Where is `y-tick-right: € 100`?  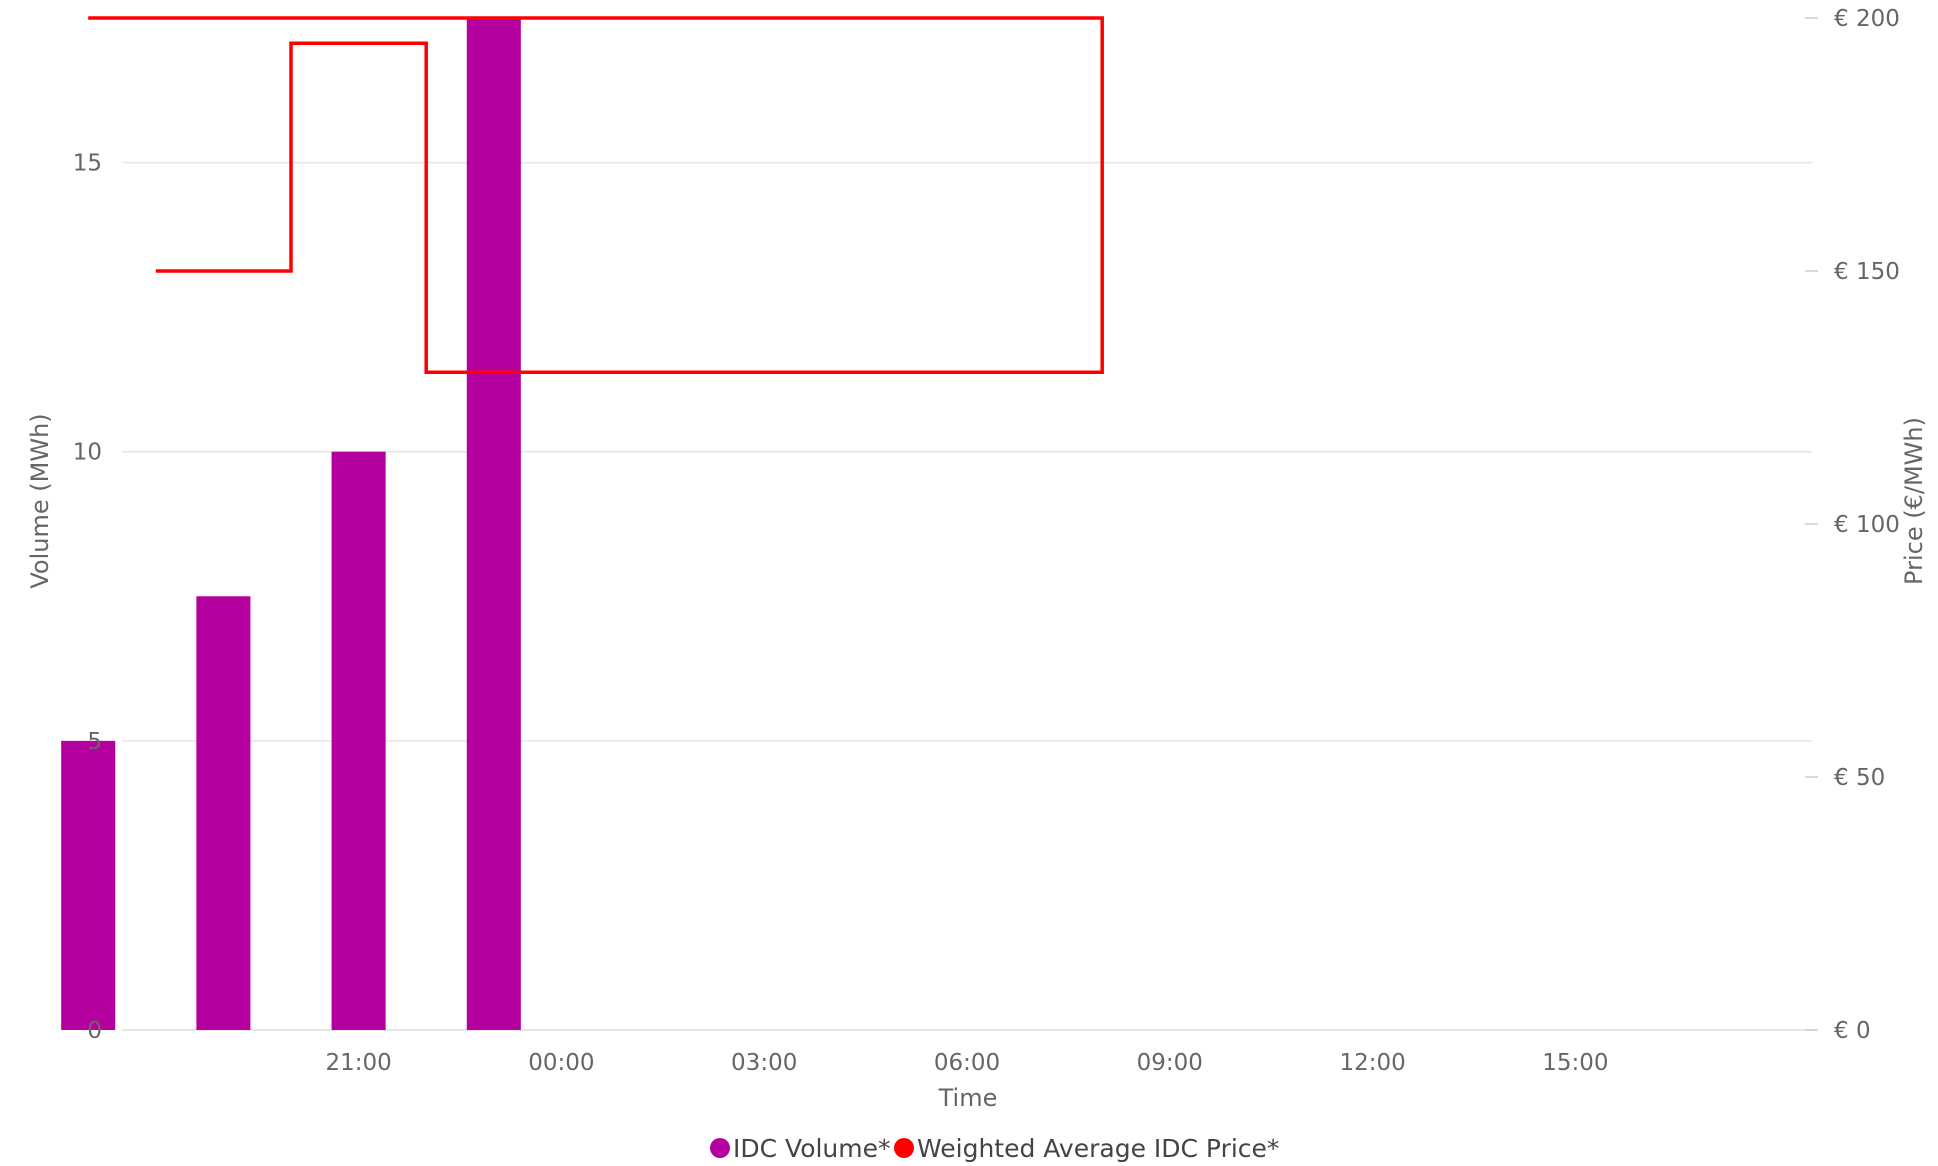 y-tick-right: € 100 is located at coordinates (1867, 525).